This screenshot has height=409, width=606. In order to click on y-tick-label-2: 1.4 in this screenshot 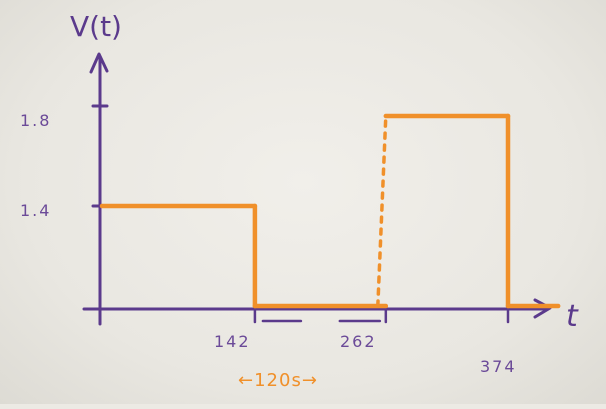, I will do `click(35, 210)`.